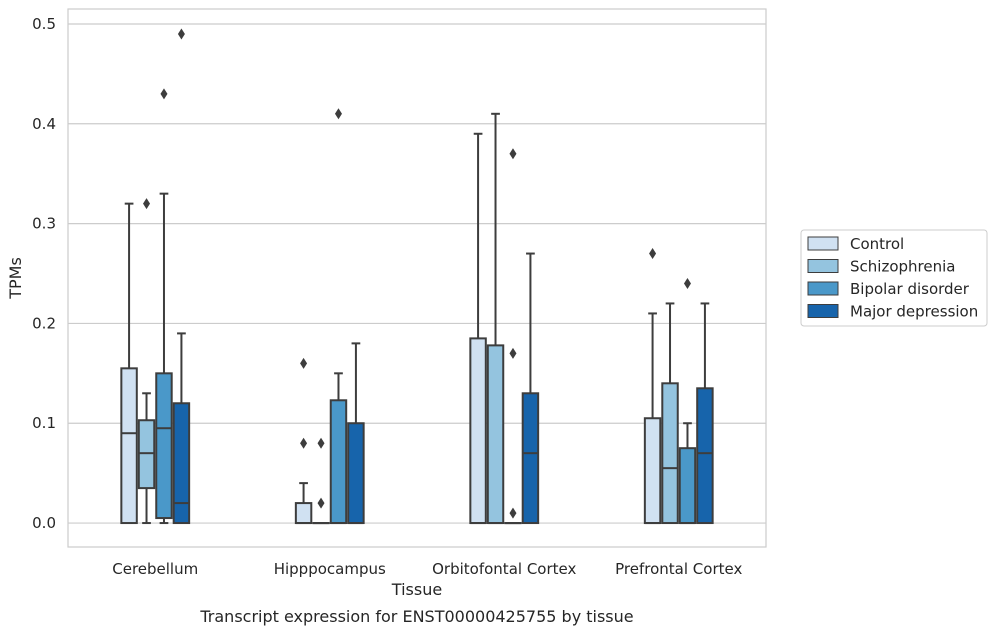 Image resolution: width=997 pixels, height=634 pixels. What do you see at coordinates (910, 289) in the screenshot?
I see `legend-label: Bipolar disorder` at bounding box center [910, 289].